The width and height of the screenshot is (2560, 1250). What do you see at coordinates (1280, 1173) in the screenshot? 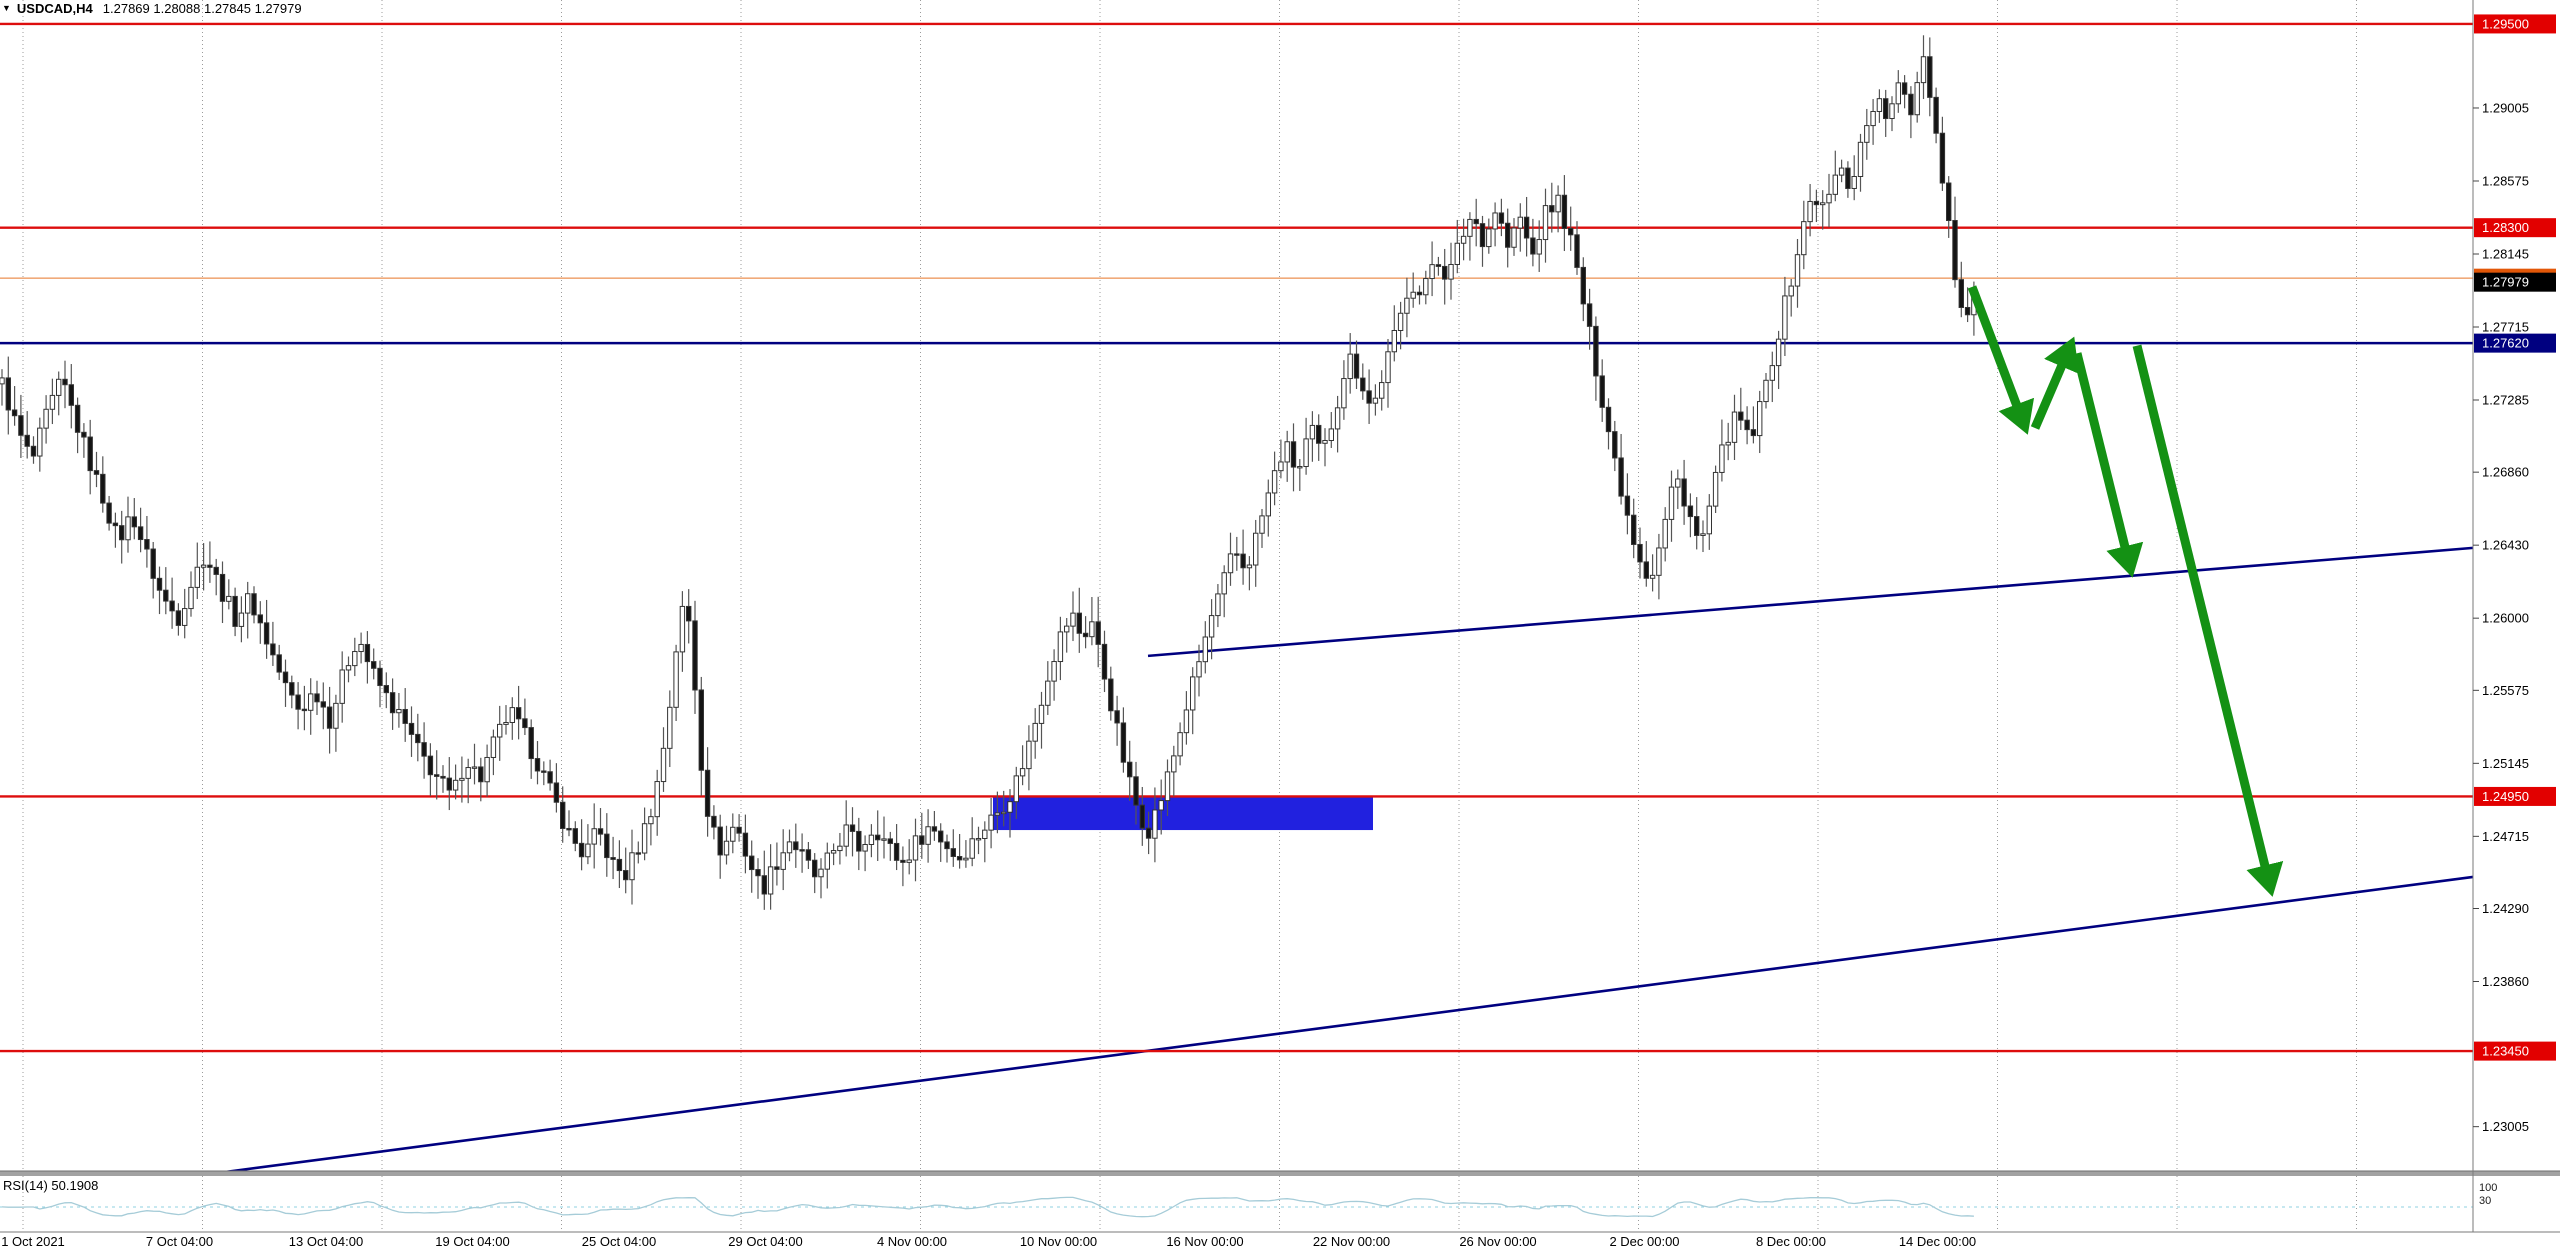
I see `panel-separator` at bounding box center [1280, 1173].